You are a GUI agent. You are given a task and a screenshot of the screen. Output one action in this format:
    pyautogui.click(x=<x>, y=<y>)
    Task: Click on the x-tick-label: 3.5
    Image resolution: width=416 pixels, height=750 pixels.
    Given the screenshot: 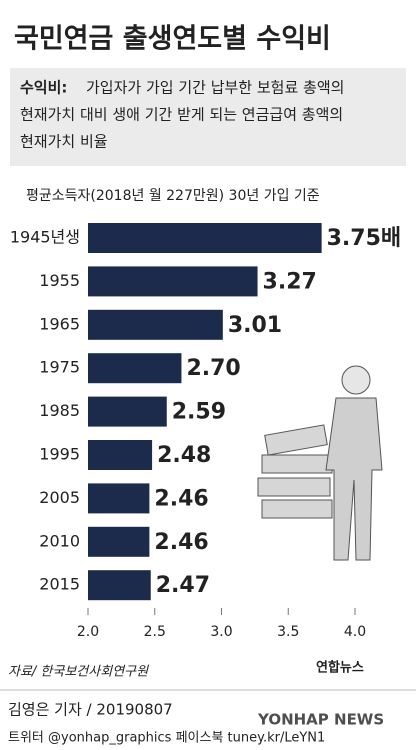 What is the action you would take?
    pyautogui.click(x=288, y=632)
    